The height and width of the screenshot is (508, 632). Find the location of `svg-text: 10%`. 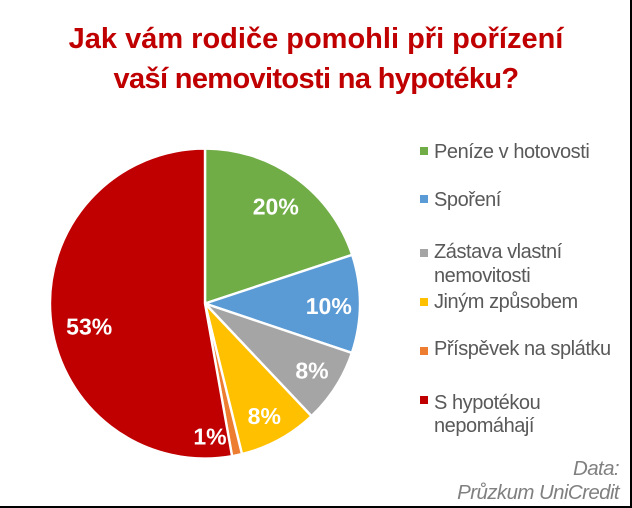

svg-text: 10% is located at coordinates (329, 306).